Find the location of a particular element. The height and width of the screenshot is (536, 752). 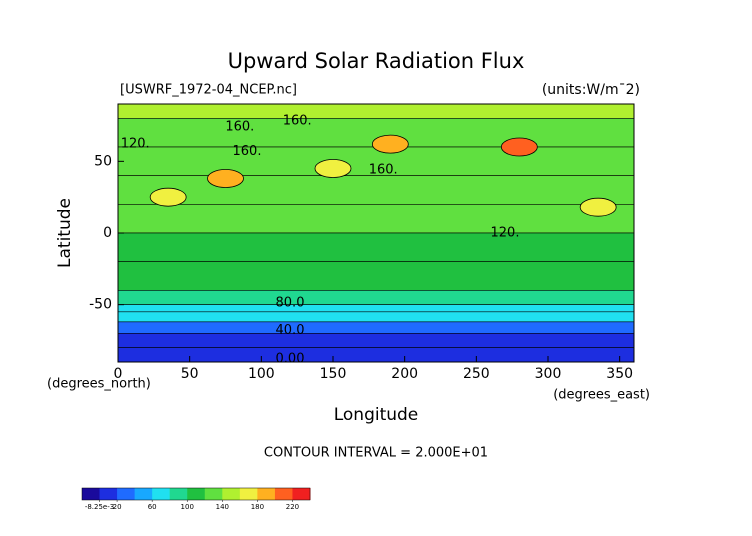

colorbar-label: 140 is located at coordinates (222, 507).